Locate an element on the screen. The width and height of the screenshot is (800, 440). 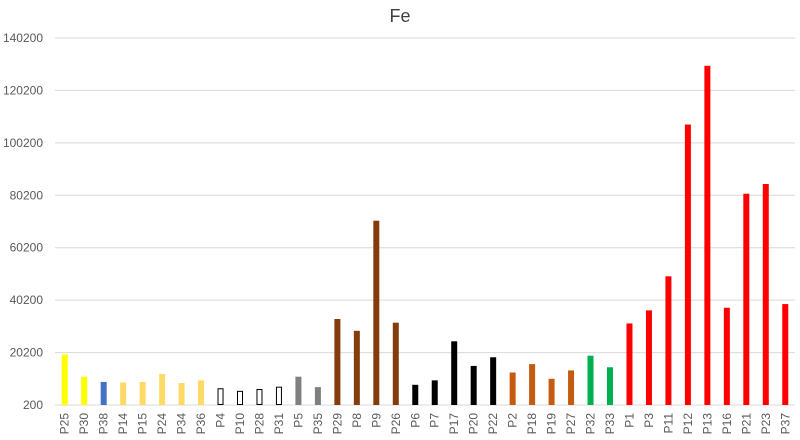
bar-p26 is located at coordinates (395, 363).